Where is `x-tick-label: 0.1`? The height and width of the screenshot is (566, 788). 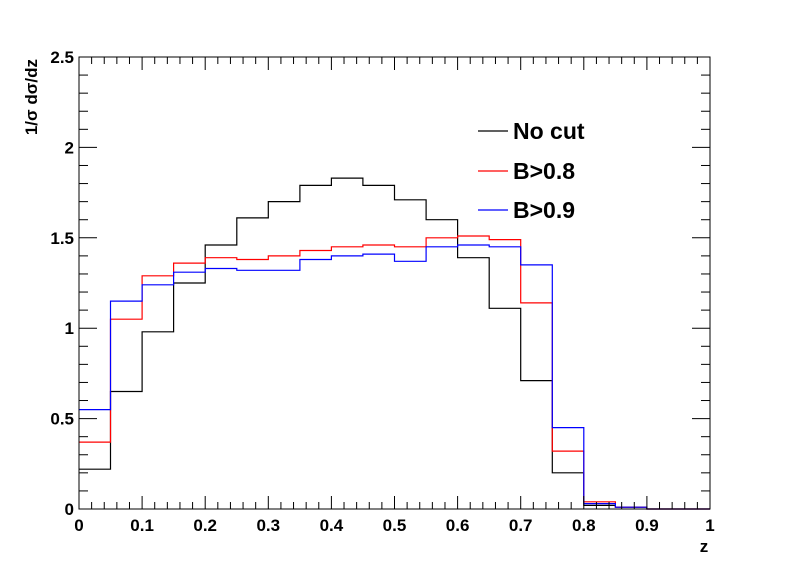 x-tick-label: 0.1 is located at coordinates (142, 525).